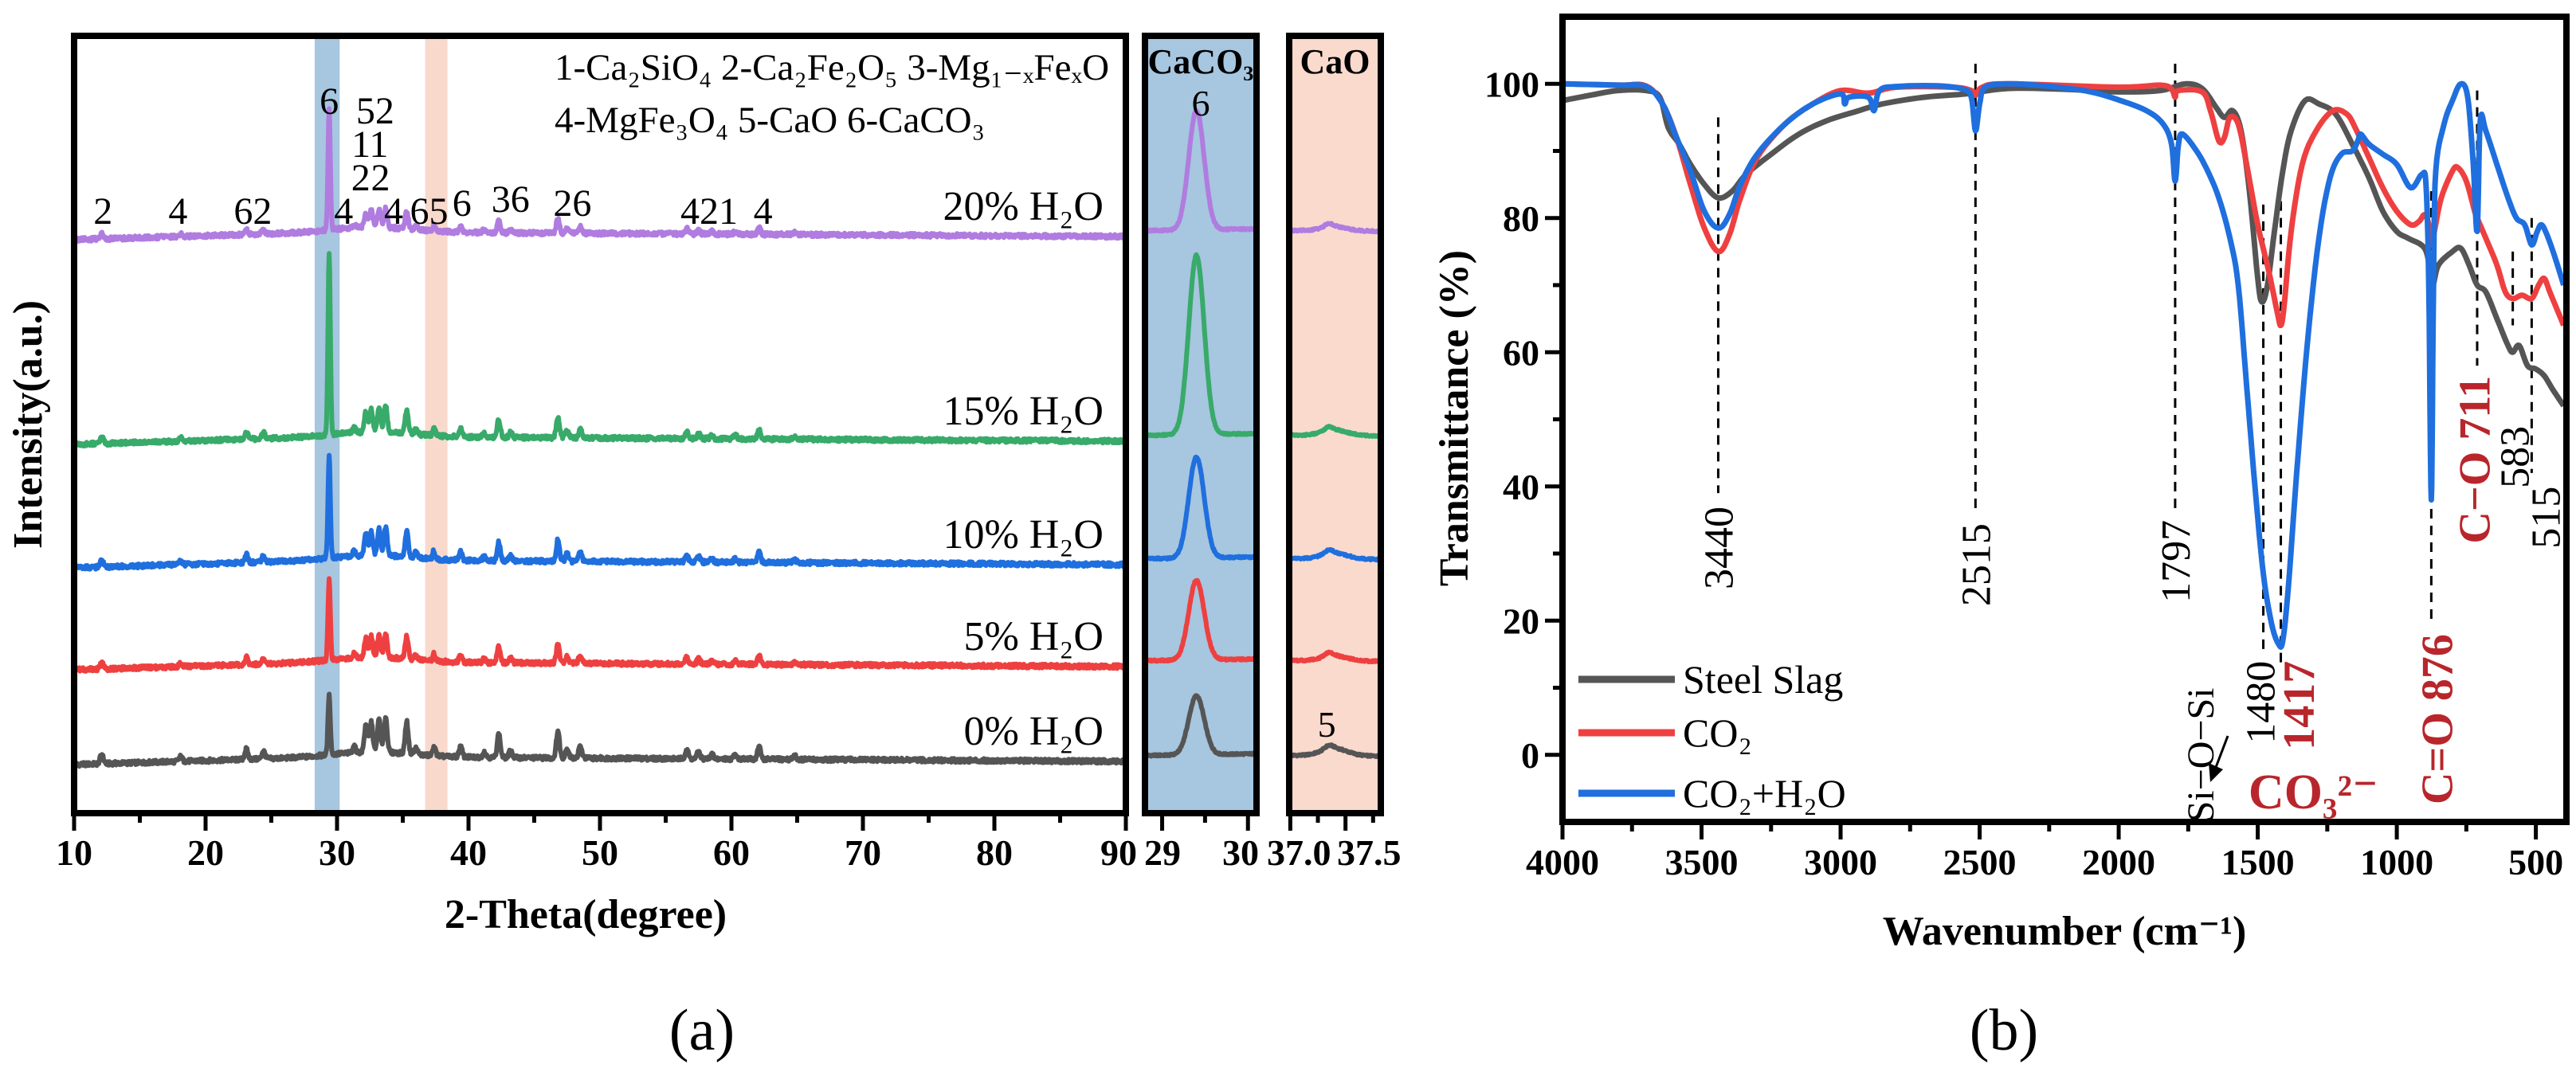 This screenshot has width=2576, height=1076. I want to click on inset-frame-caco3, so click(1201, 425).